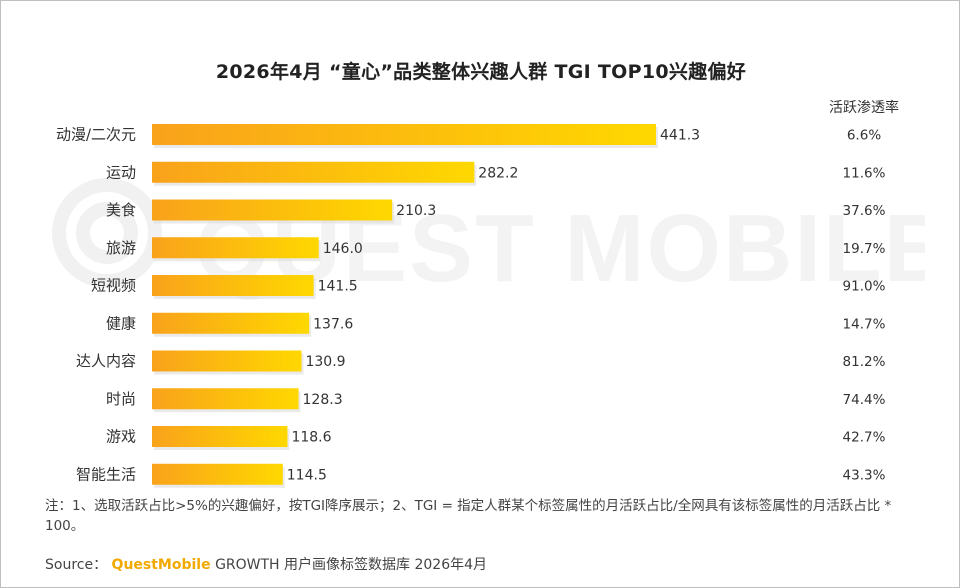 Image resolution: width=960 pixels, height=588 pixels. Describe the element at coordinates (121, 437) in the screenshot. I see `category-label: 游戏` at that location.